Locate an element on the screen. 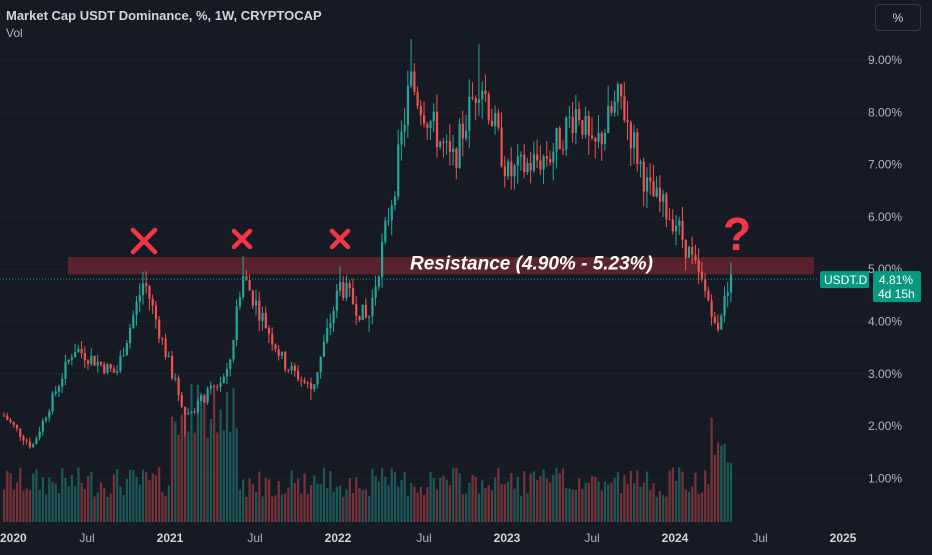 This screenshot has width=932, height=555. y-tick-label: 4.00% is located at coordinates (885, 322).